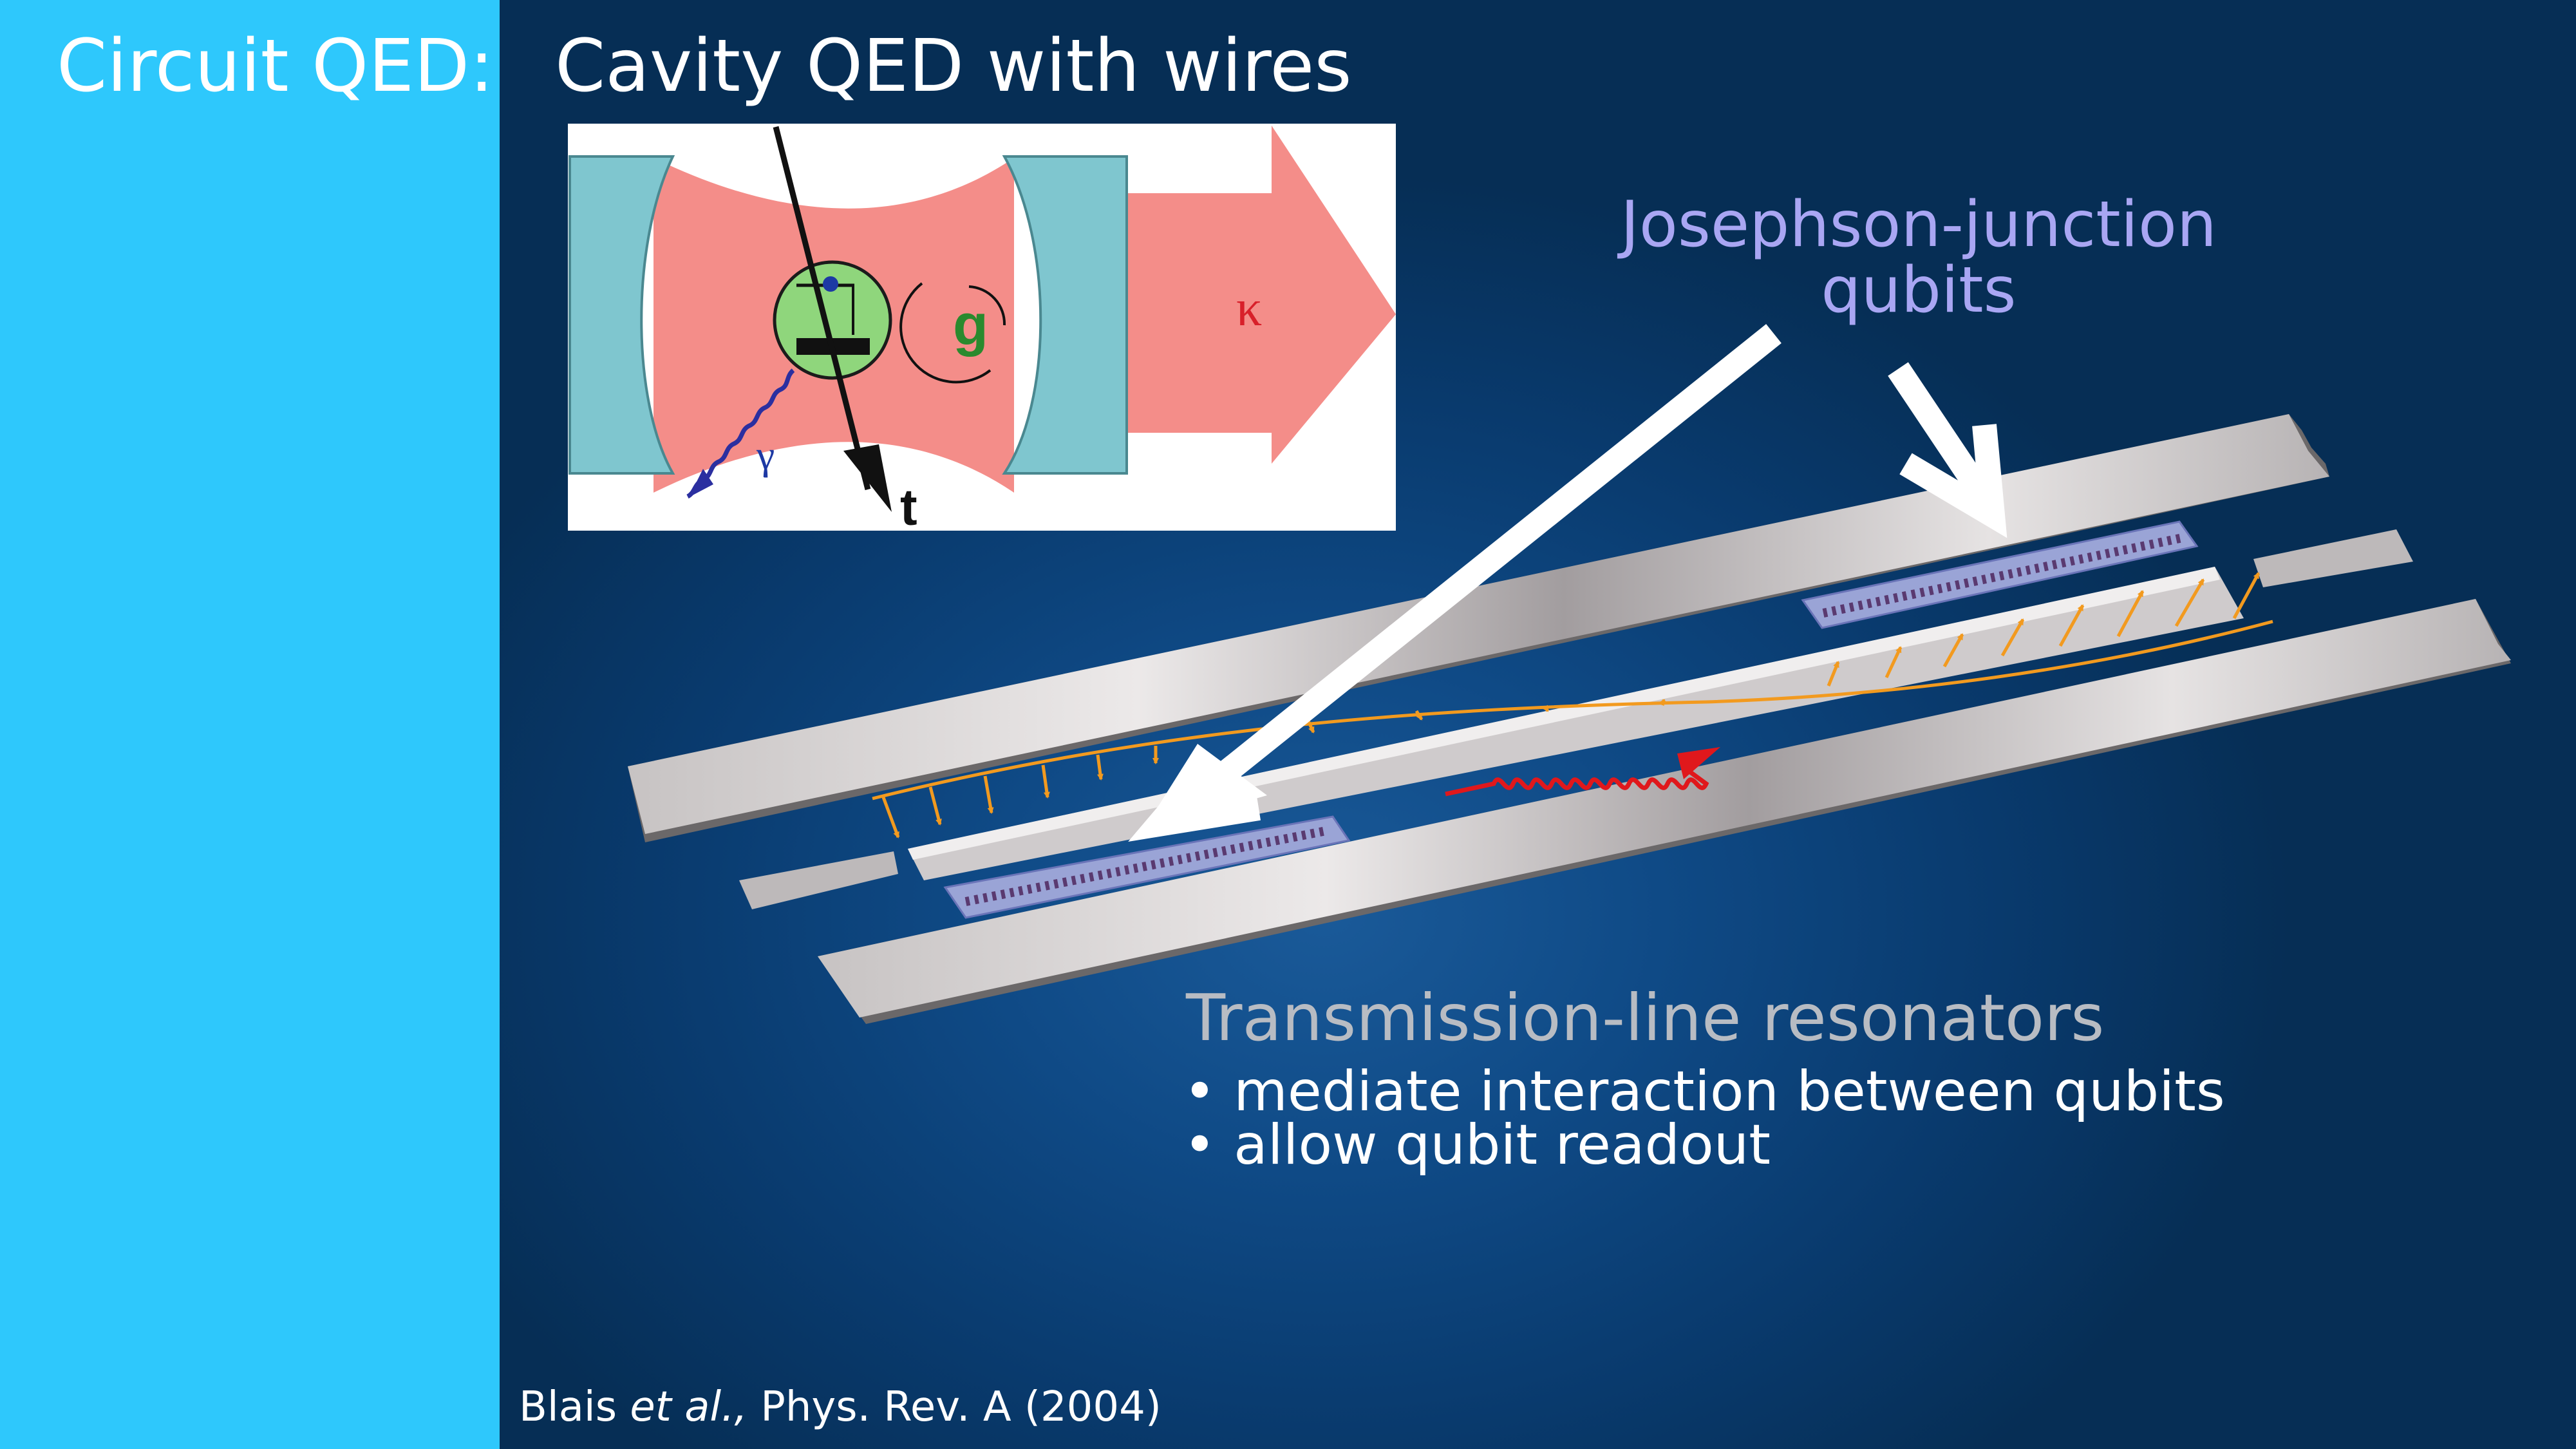 The width and height of the screenshot is (2576, 1449). Describe the element at coordinates (908, 507) in the screenshot. I see `time-symbol: t` at that location.